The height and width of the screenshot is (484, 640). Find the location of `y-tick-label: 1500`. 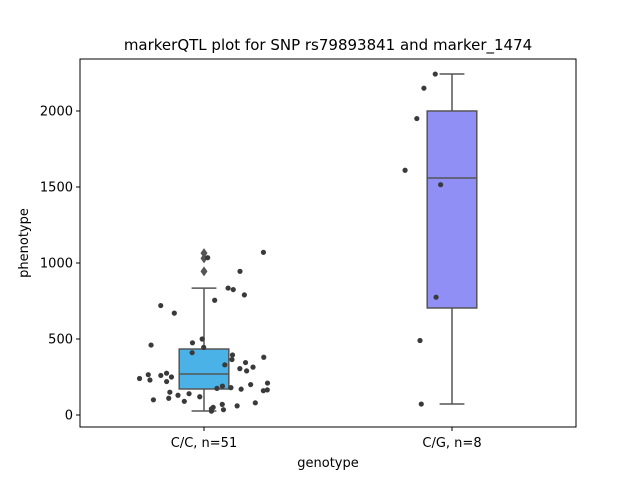

y-tick-label: 1500 is located at coordinates (56, 187).